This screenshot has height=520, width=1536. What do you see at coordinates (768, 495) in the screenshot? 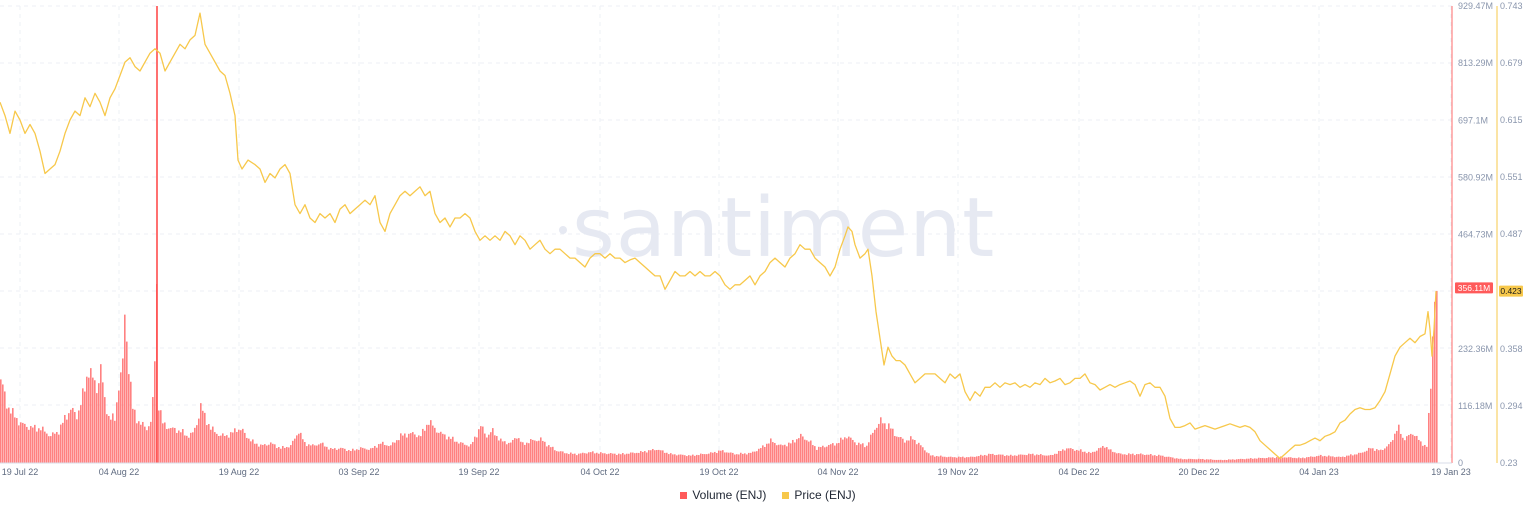
I see `legend: Volume (ENJ) Price (ENJ)` at bounding box center [768, 495].